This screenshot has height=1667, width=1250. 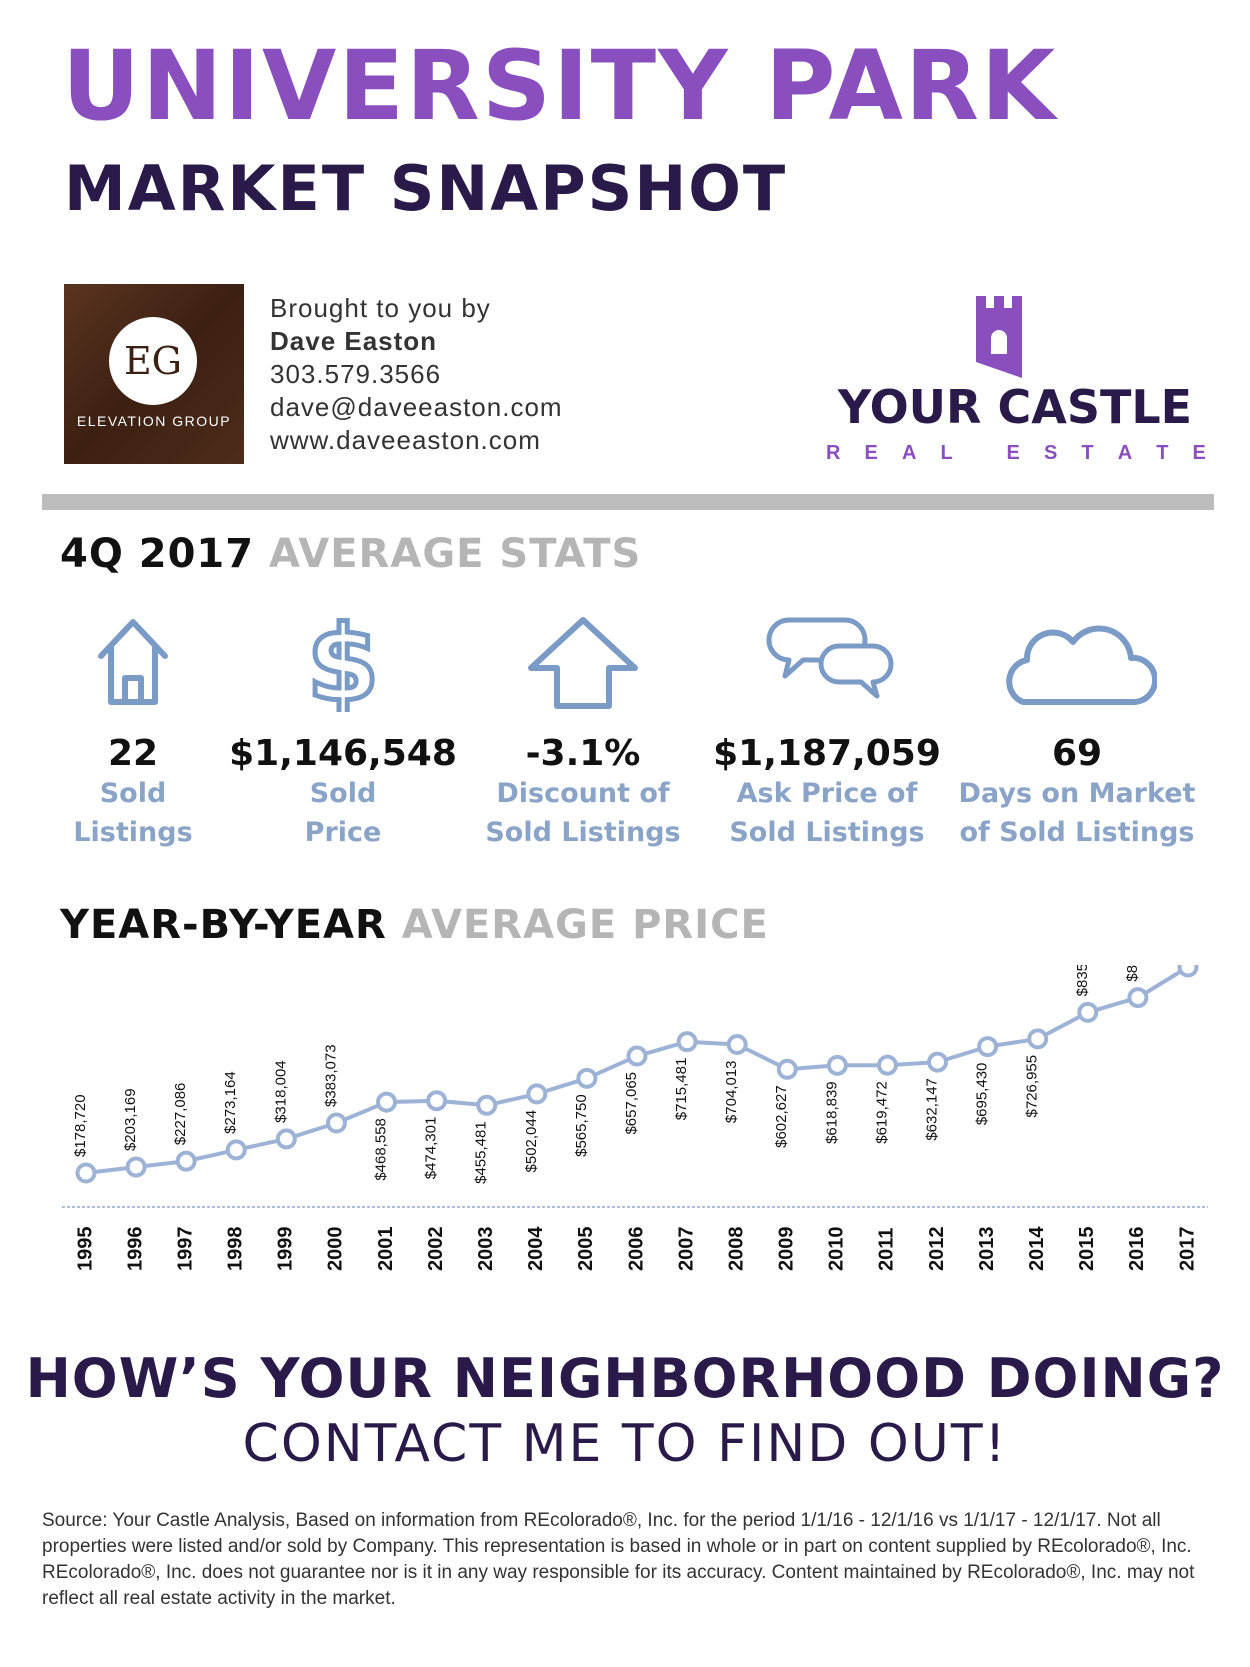 I want to click on house-icon, so click(x=133, y=662).